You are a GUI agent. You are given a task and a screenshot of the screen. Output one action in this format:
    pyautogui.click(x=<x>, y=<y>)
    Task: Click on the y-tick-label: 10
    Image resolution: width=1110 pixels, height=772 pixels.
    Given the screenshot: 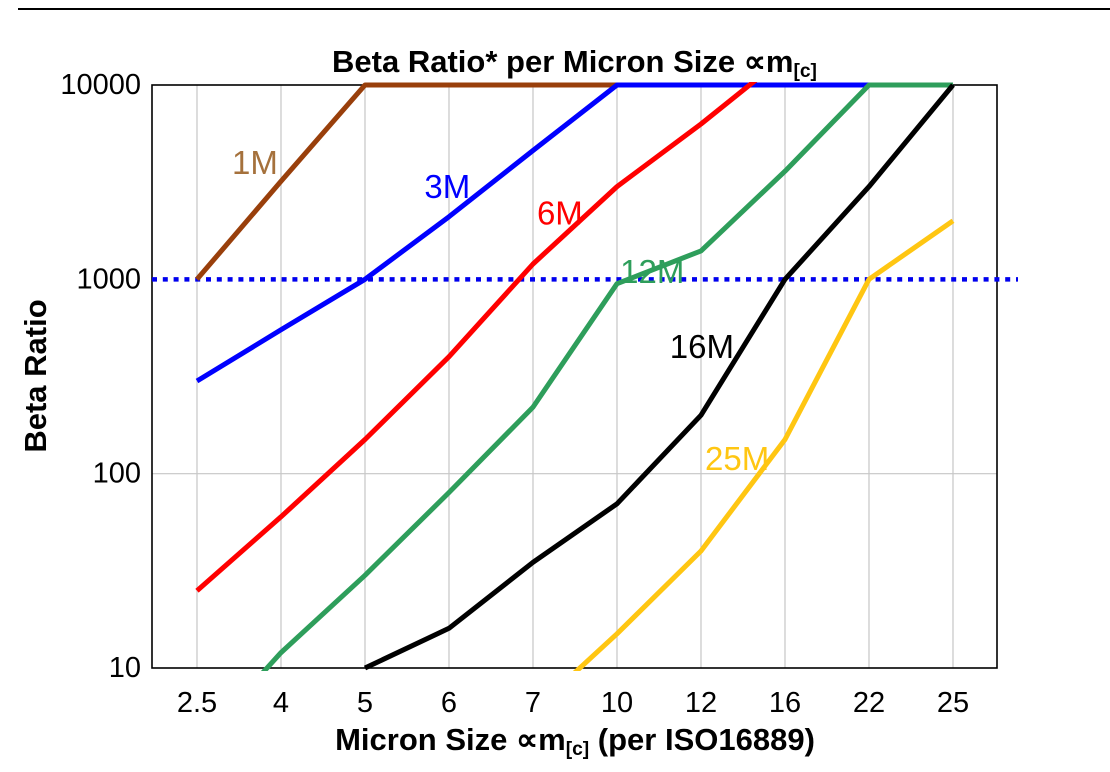 What is the action you would take?
    pyautogui.click(x=125, y=668)
    